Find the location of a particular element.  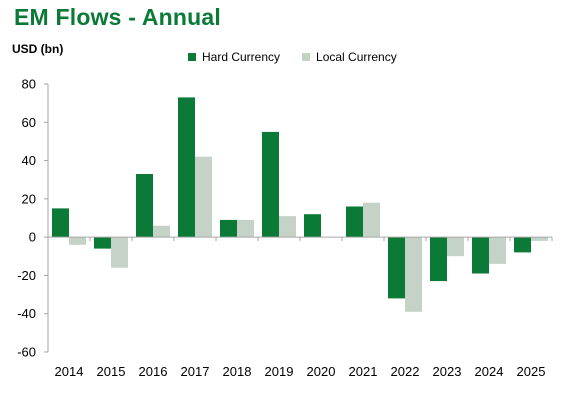

y-tick-label: -40 is located at coordinates (26, 313).